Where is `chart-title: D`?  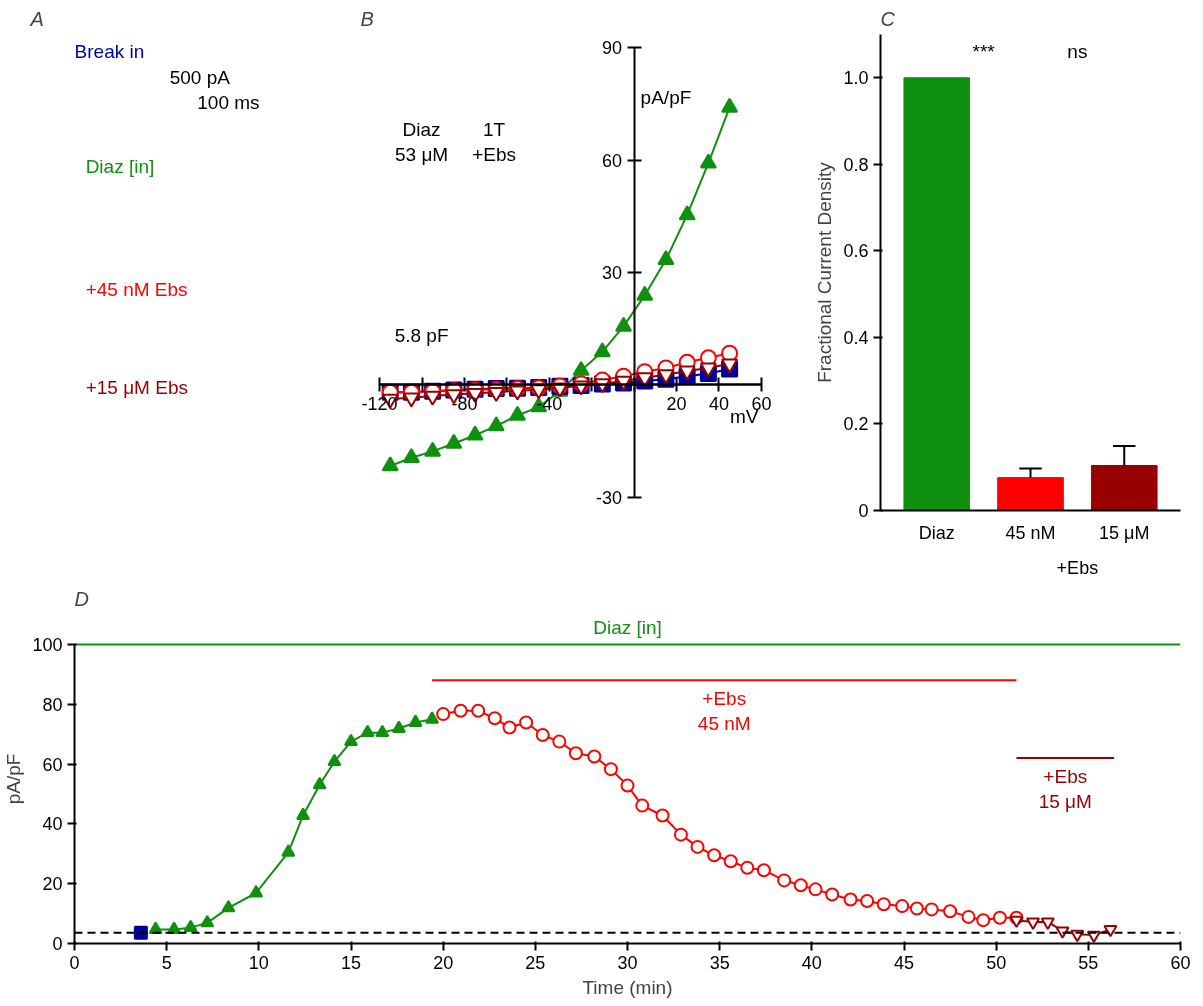 chart-title: D is located at coordinates (81, 598).